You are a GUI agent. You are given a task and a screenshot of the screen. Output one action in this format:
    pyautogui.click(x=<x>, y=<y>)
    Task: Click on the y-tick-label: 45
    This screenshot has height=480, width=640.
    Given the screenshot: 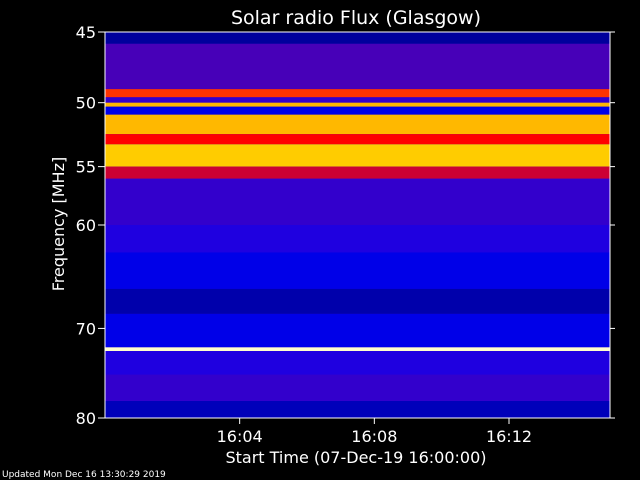 What is the action you would take?
    pyautogui.click(x=86, y=32)
    